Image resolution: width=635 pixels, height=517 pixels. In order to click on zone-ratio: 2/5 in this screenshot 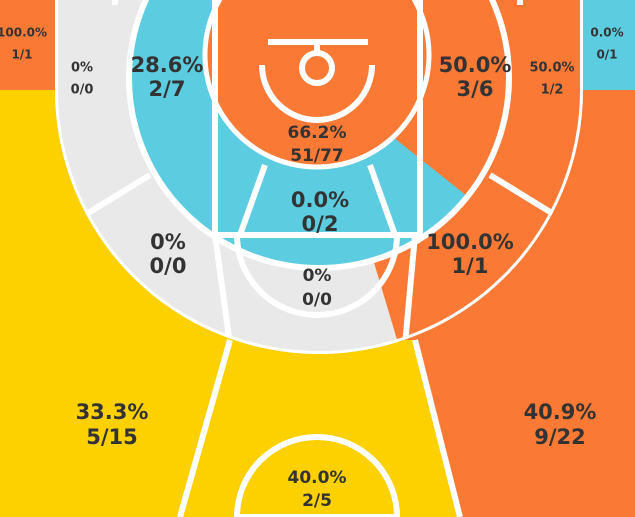, I will do `click(317, 501)`.